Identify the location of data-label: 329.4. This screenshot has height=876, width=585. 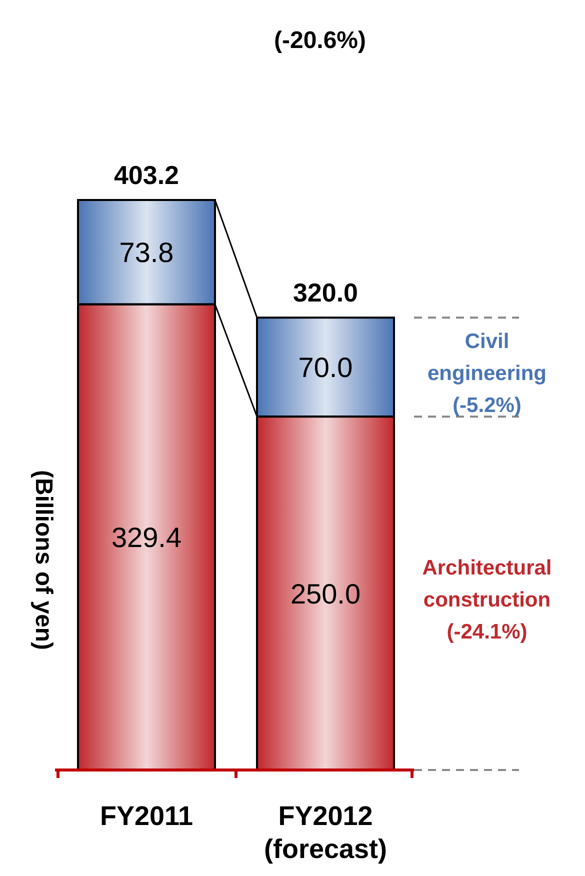
(146, 538).